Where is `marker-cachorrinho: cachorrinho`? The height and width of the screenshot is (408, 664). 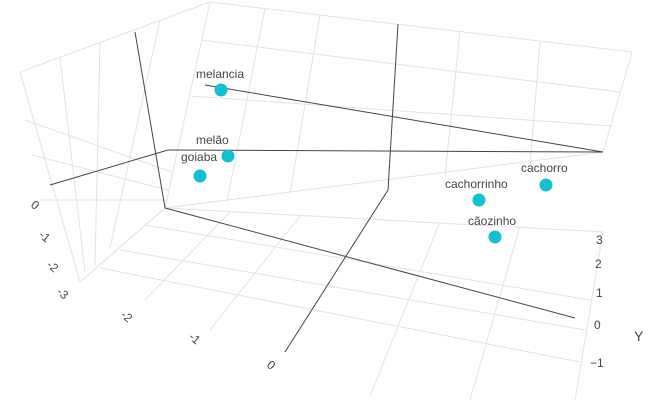
marker-cachorrinho: cachorrinho is located at coordinates (476, 192).